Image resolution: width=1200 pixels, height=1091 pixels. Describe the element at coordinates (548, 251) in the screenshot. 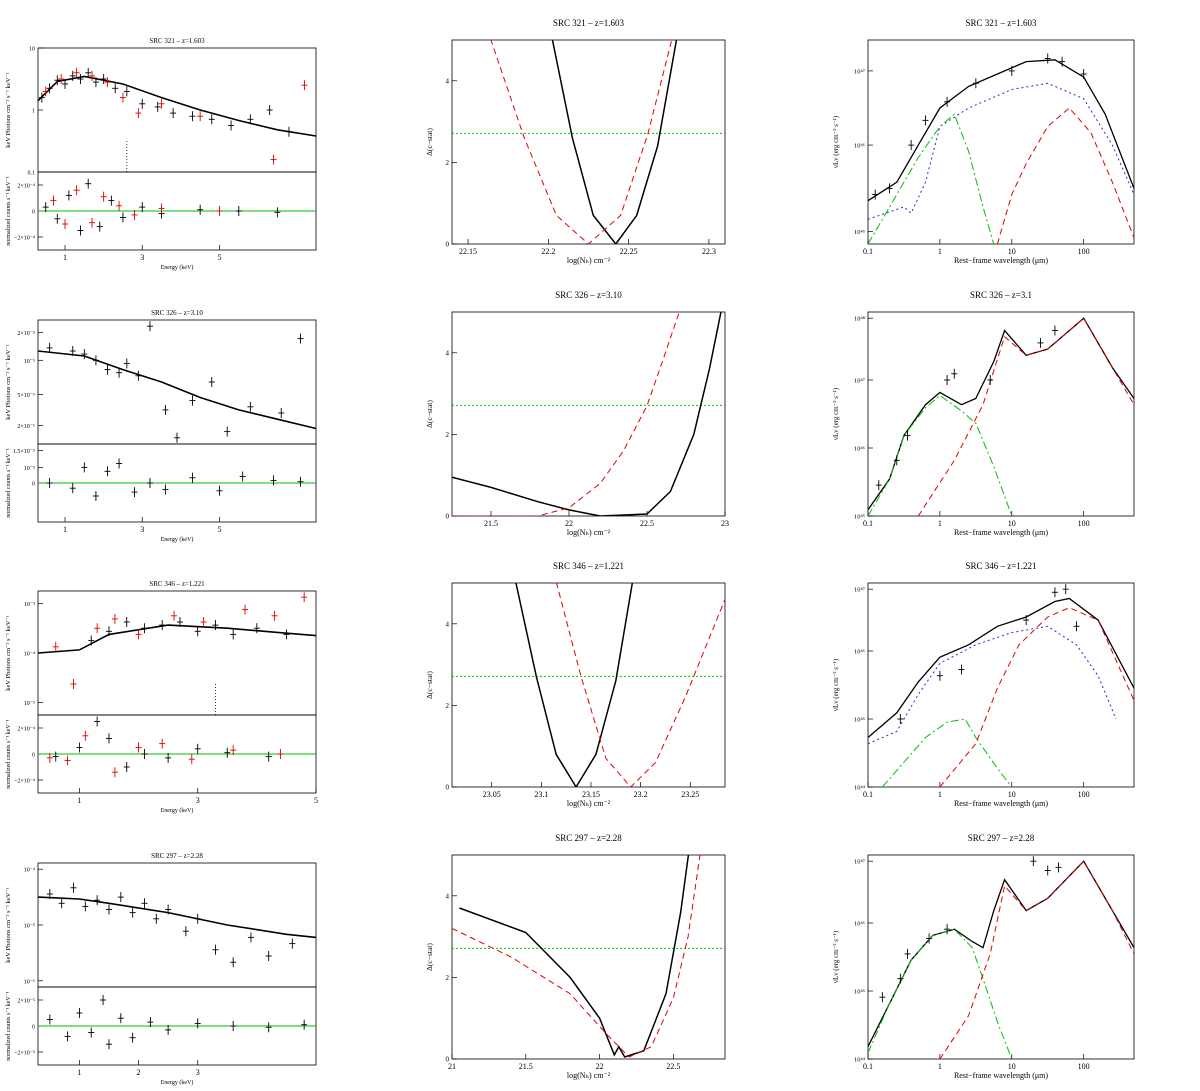

I see `x-tick-label: 22.2` at that location.